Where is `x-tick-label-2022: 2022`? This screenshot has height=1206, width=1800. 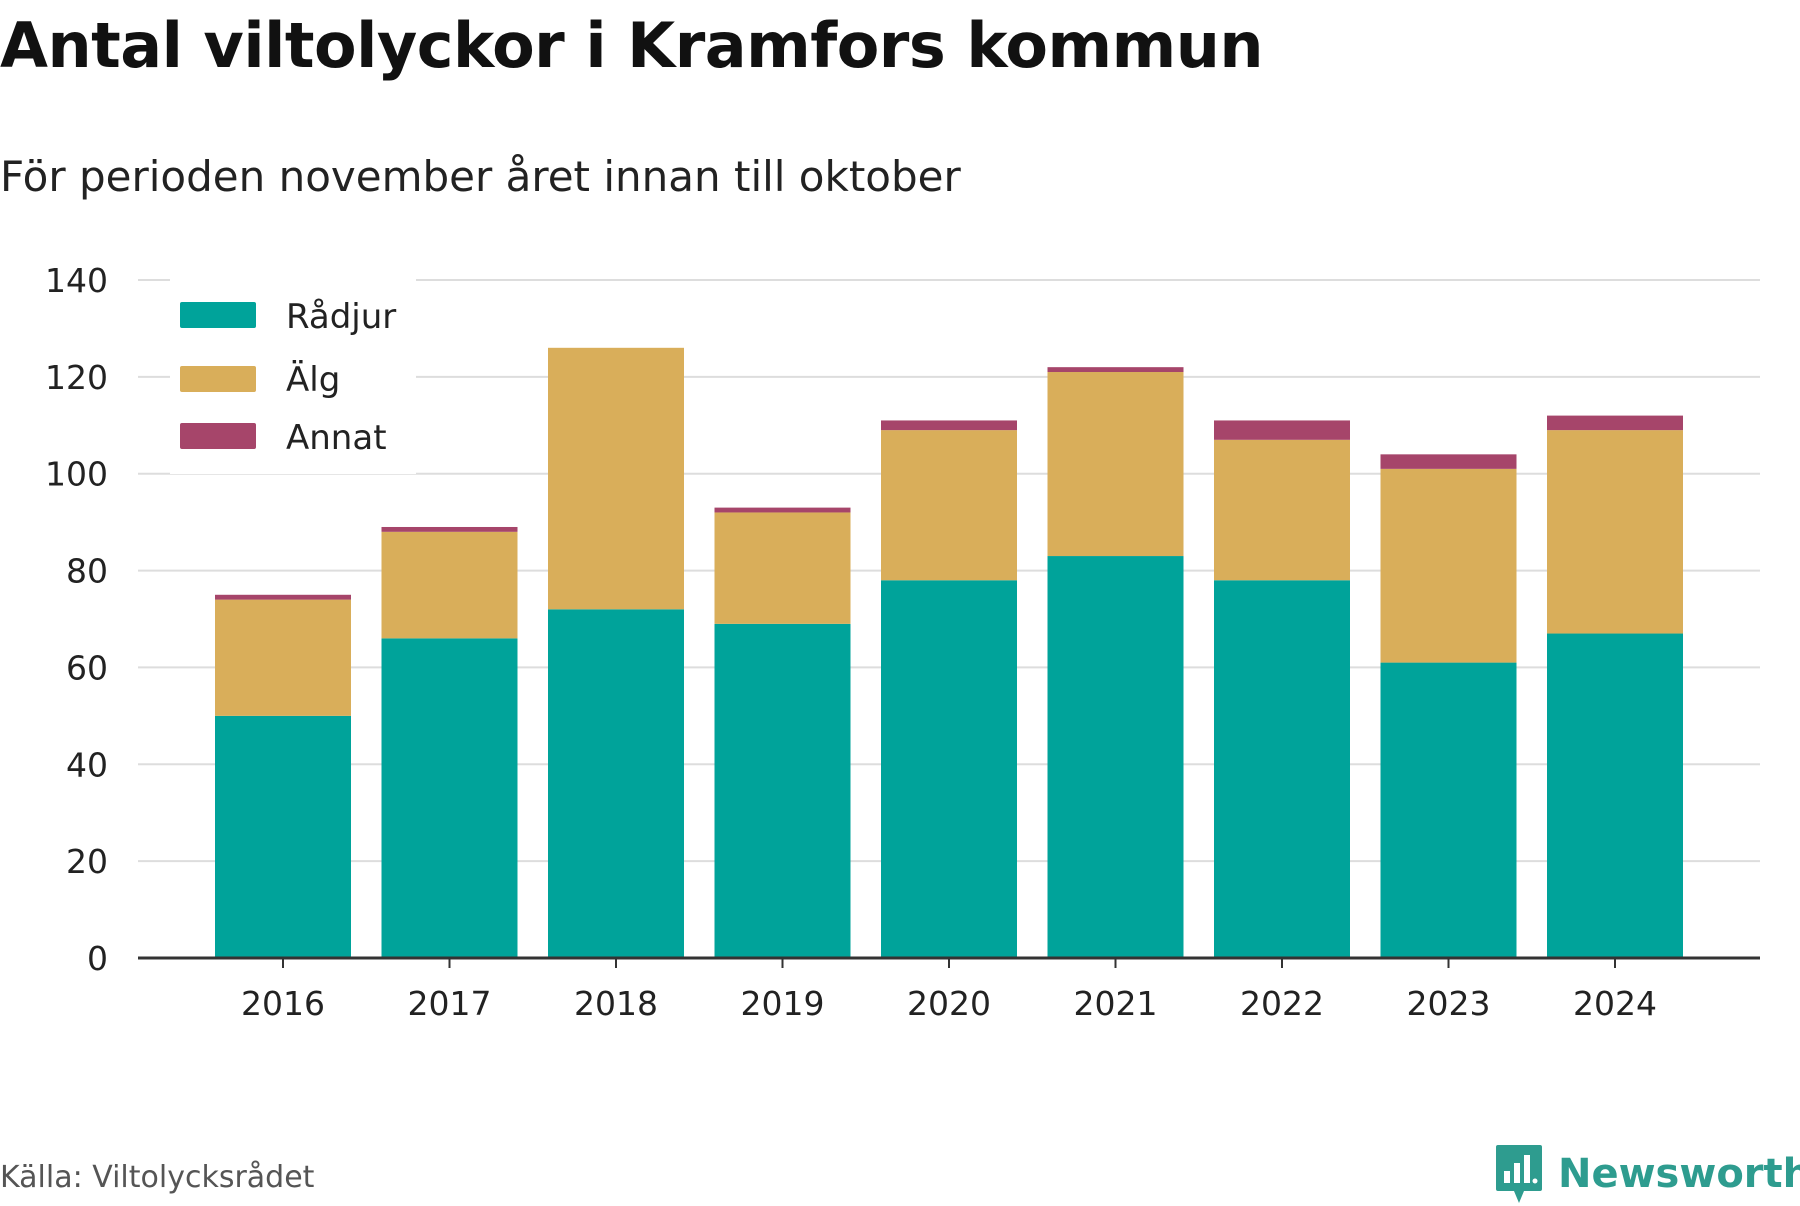
x-tick-label-2022: 2022 is located at coordinates (1282, 1003).